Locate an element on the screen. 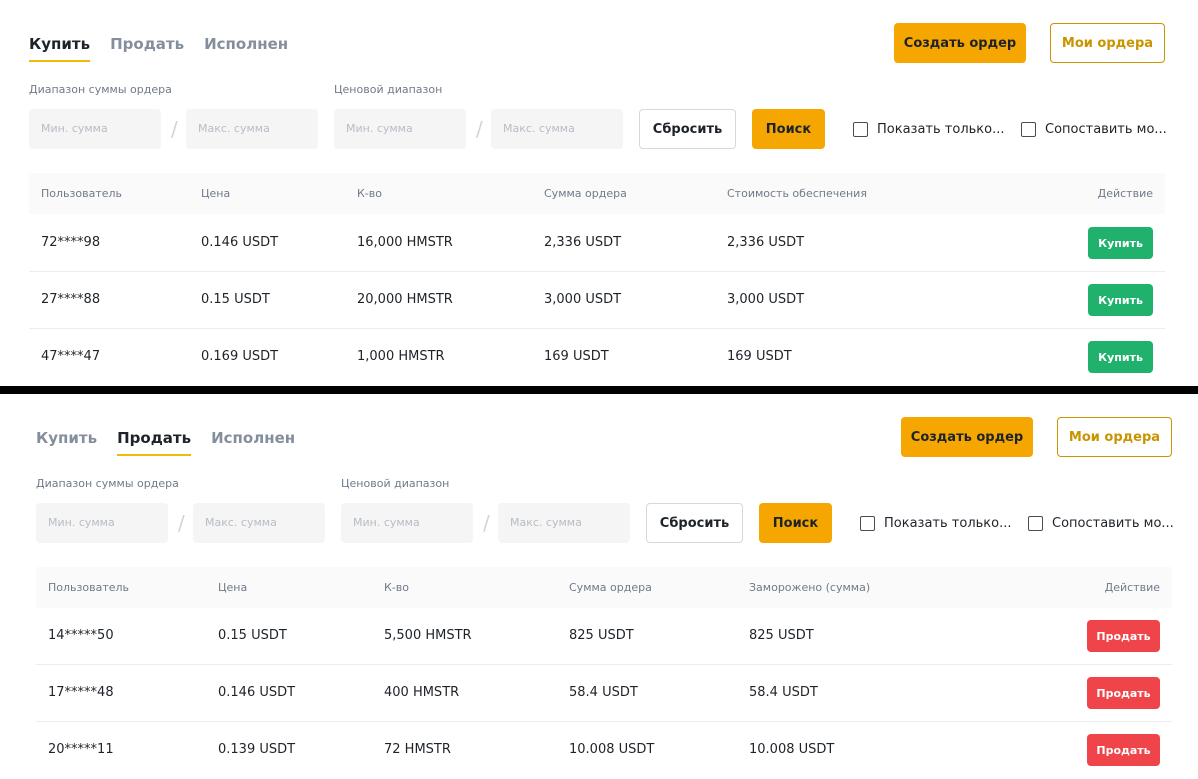  row-amount: 10.008 USDT is located at coordinates (612, 749).